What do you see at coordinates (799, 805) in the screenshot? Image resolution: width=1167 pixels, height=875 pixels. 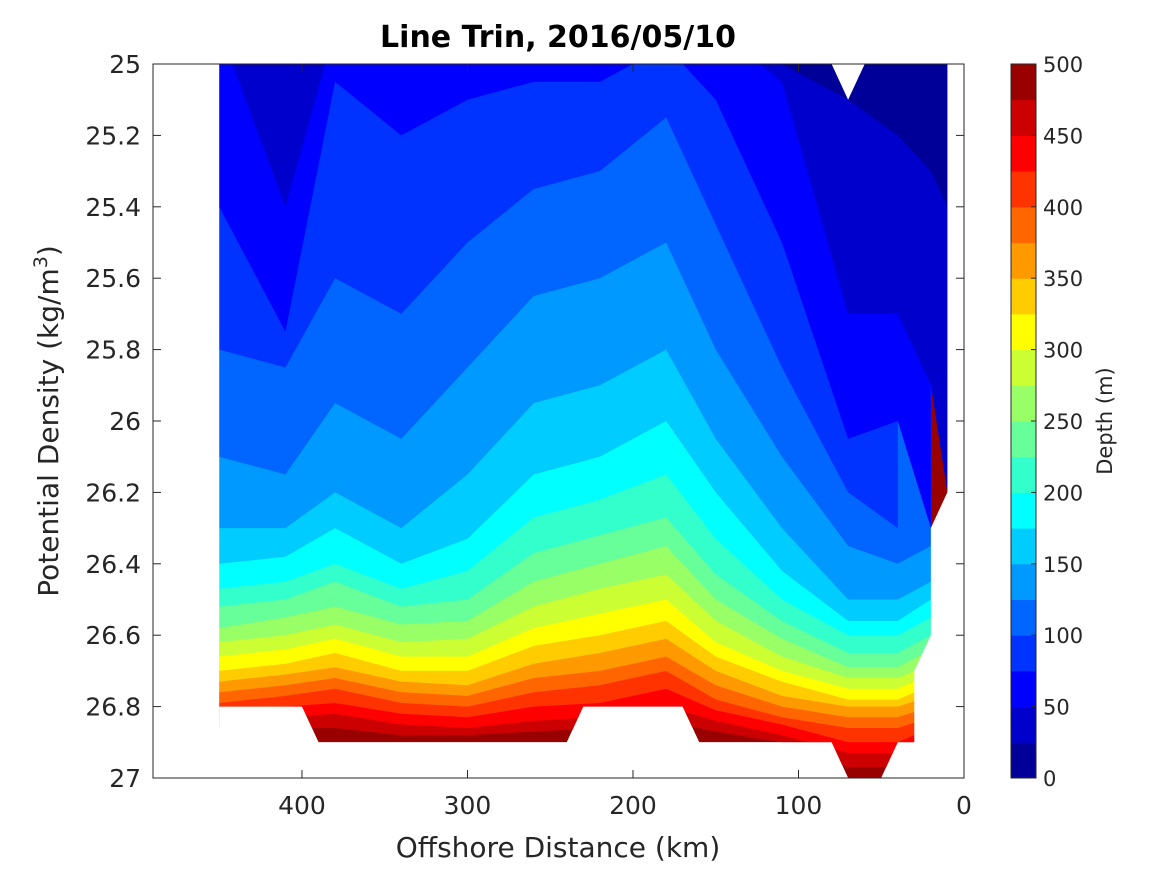 I see `x-tick-label: 100` at bounding box center [799, 805].